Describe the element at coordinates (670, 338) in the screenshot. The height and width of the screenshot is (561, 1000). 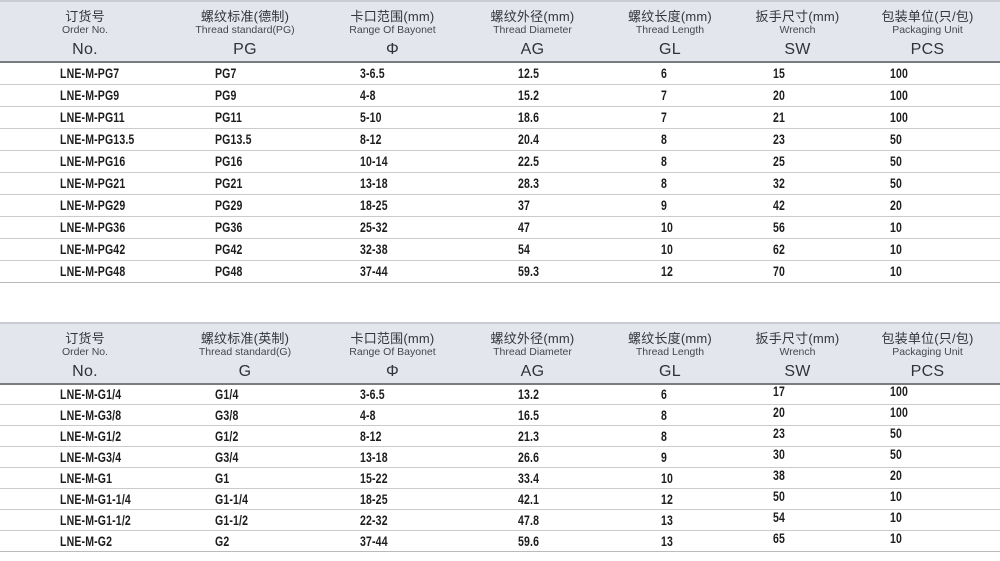
I see `header-label-zh: 螺纹长度(mm)` at that location.